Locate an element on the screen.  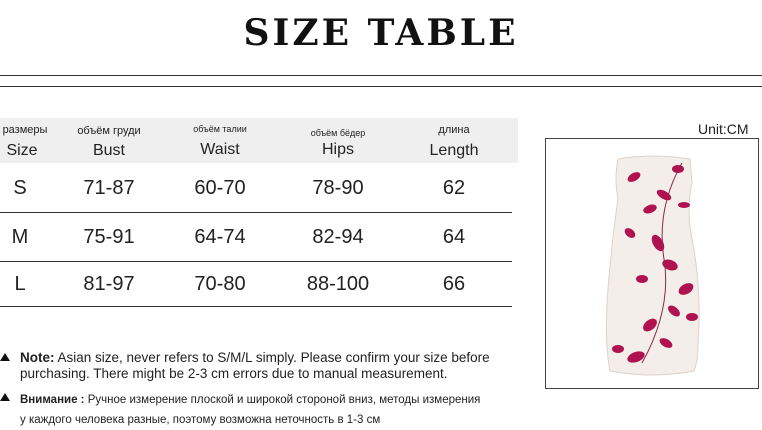
leaf-pattern is located at coordinates (655, 264).